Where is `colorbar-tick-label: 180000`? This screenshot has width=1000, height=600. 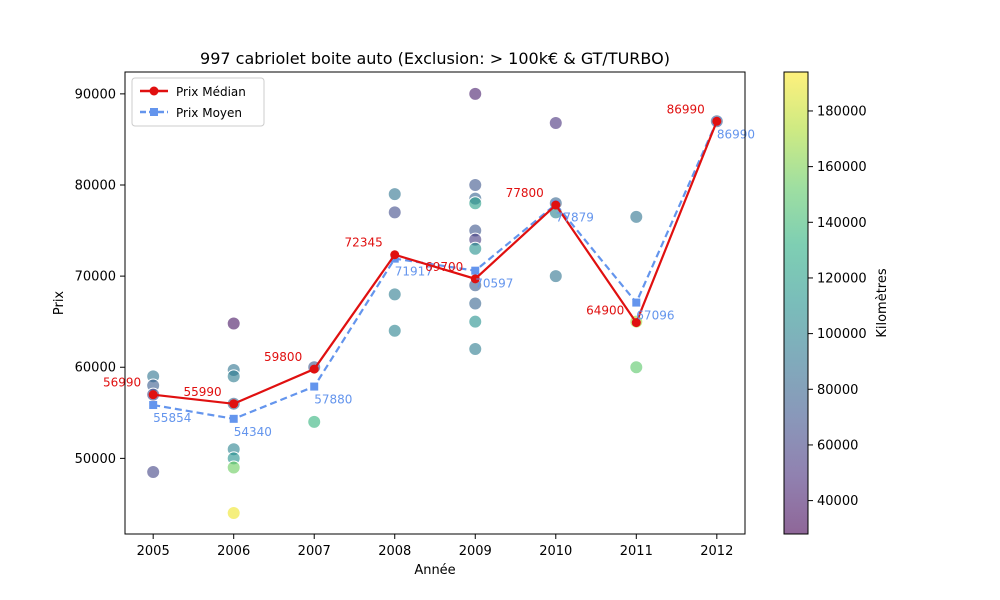 colorbar-tick-label: 180000 is located at coordinates (842, 111).